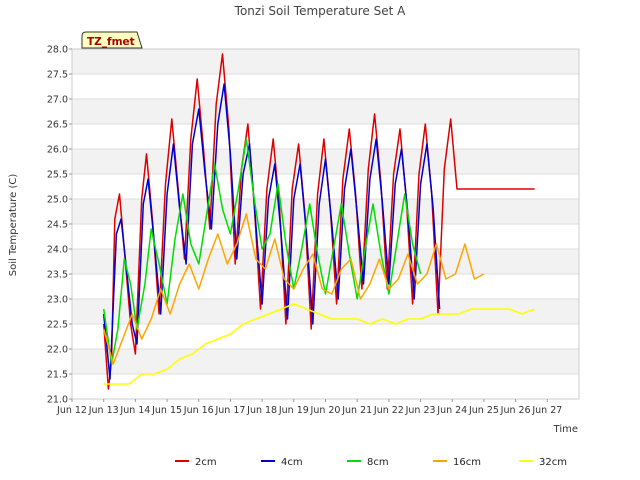 This screenshot has height=480, width=640. What do you see at coordinates (57, 350) in the screenshot?
I see `y-tick-label: 22.0` at bounding box center [57, 350].